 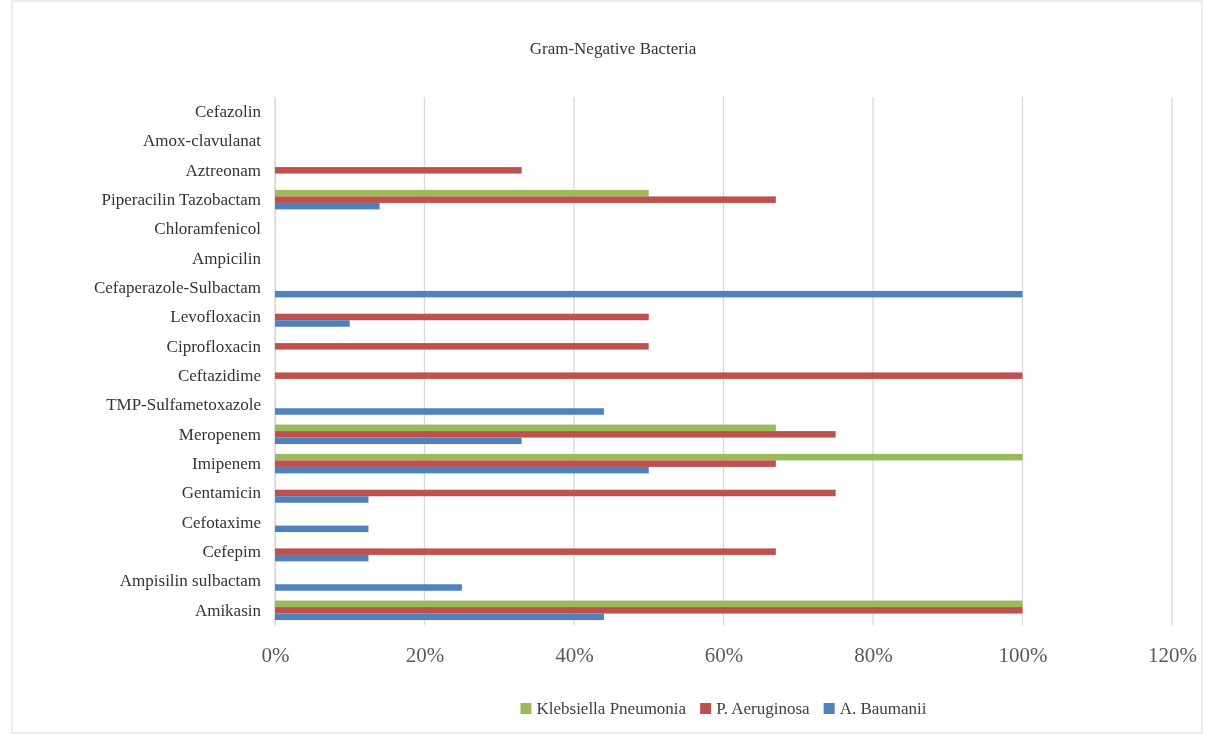 I want to click on x-tick-label: 40%, so click(x=574, y=654).